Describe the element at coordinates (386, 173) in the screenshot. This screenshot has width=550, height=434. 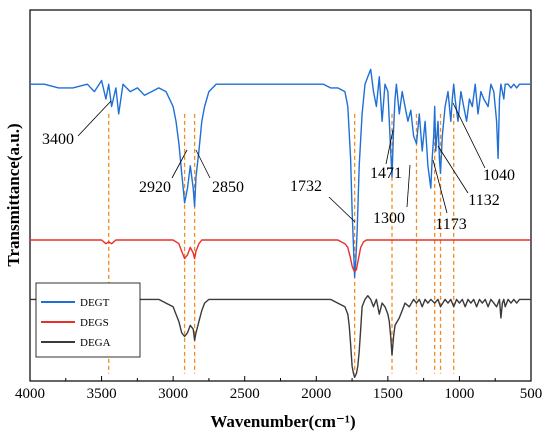
I see `peak-annotation: 1471` at that location.